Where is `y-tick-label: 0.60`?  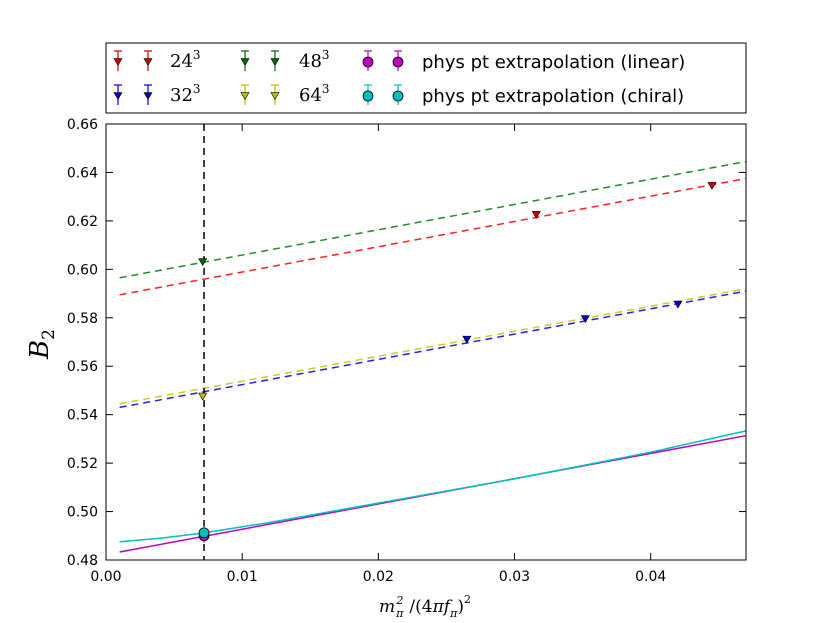 y-tick-label: 0.60 is located at coordinates (82, 270).